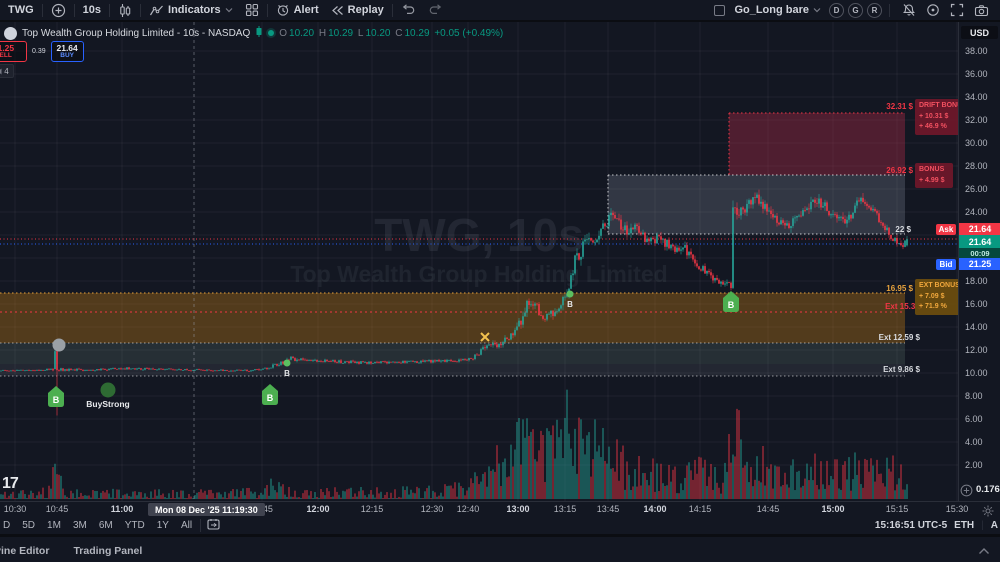 This screenshot has width=1000, height=562. I want to click on buy-button: 21.64 BUY, so click(67, 51).